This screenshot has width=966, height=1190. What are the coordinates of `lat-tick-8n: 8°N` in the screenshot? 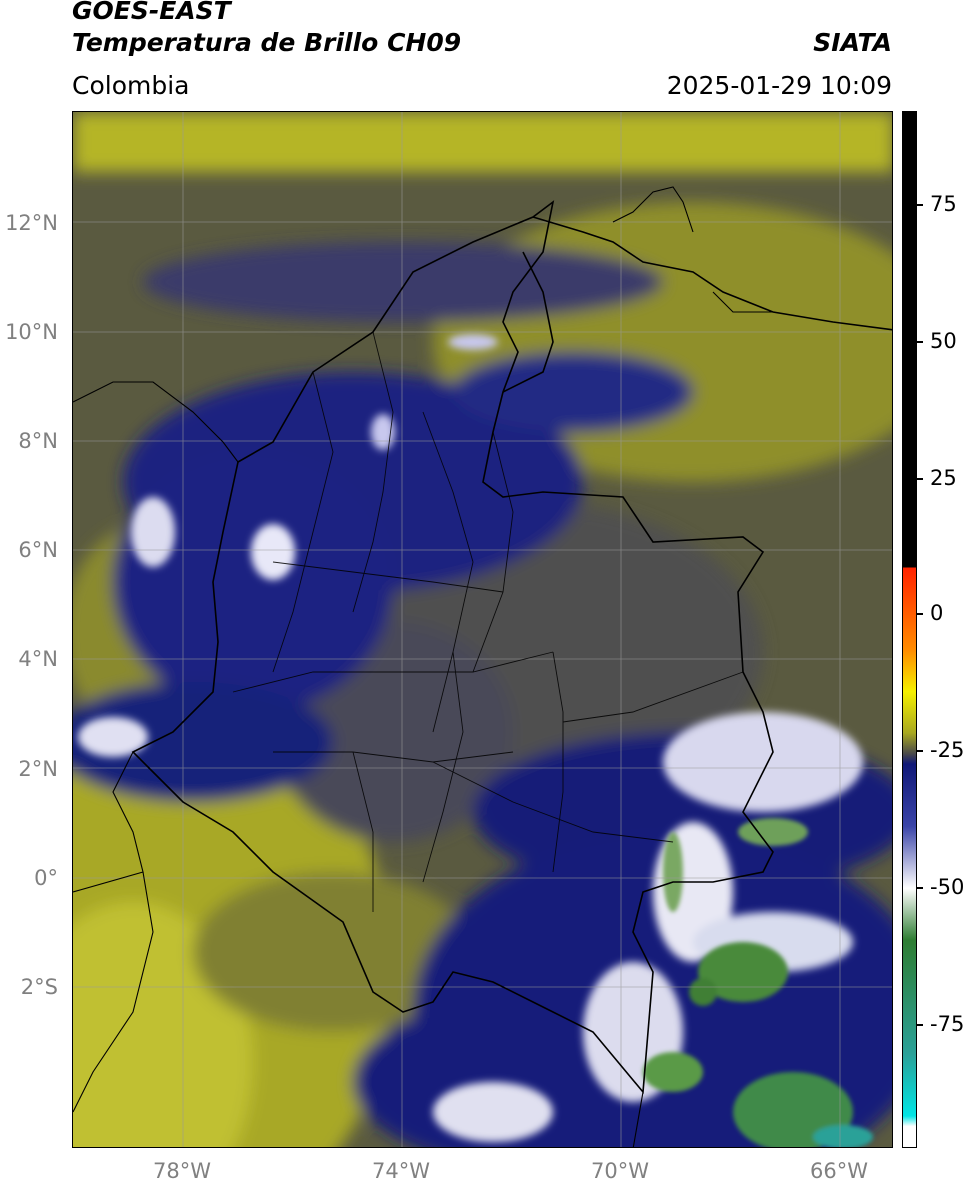 It's located at (38, 441).